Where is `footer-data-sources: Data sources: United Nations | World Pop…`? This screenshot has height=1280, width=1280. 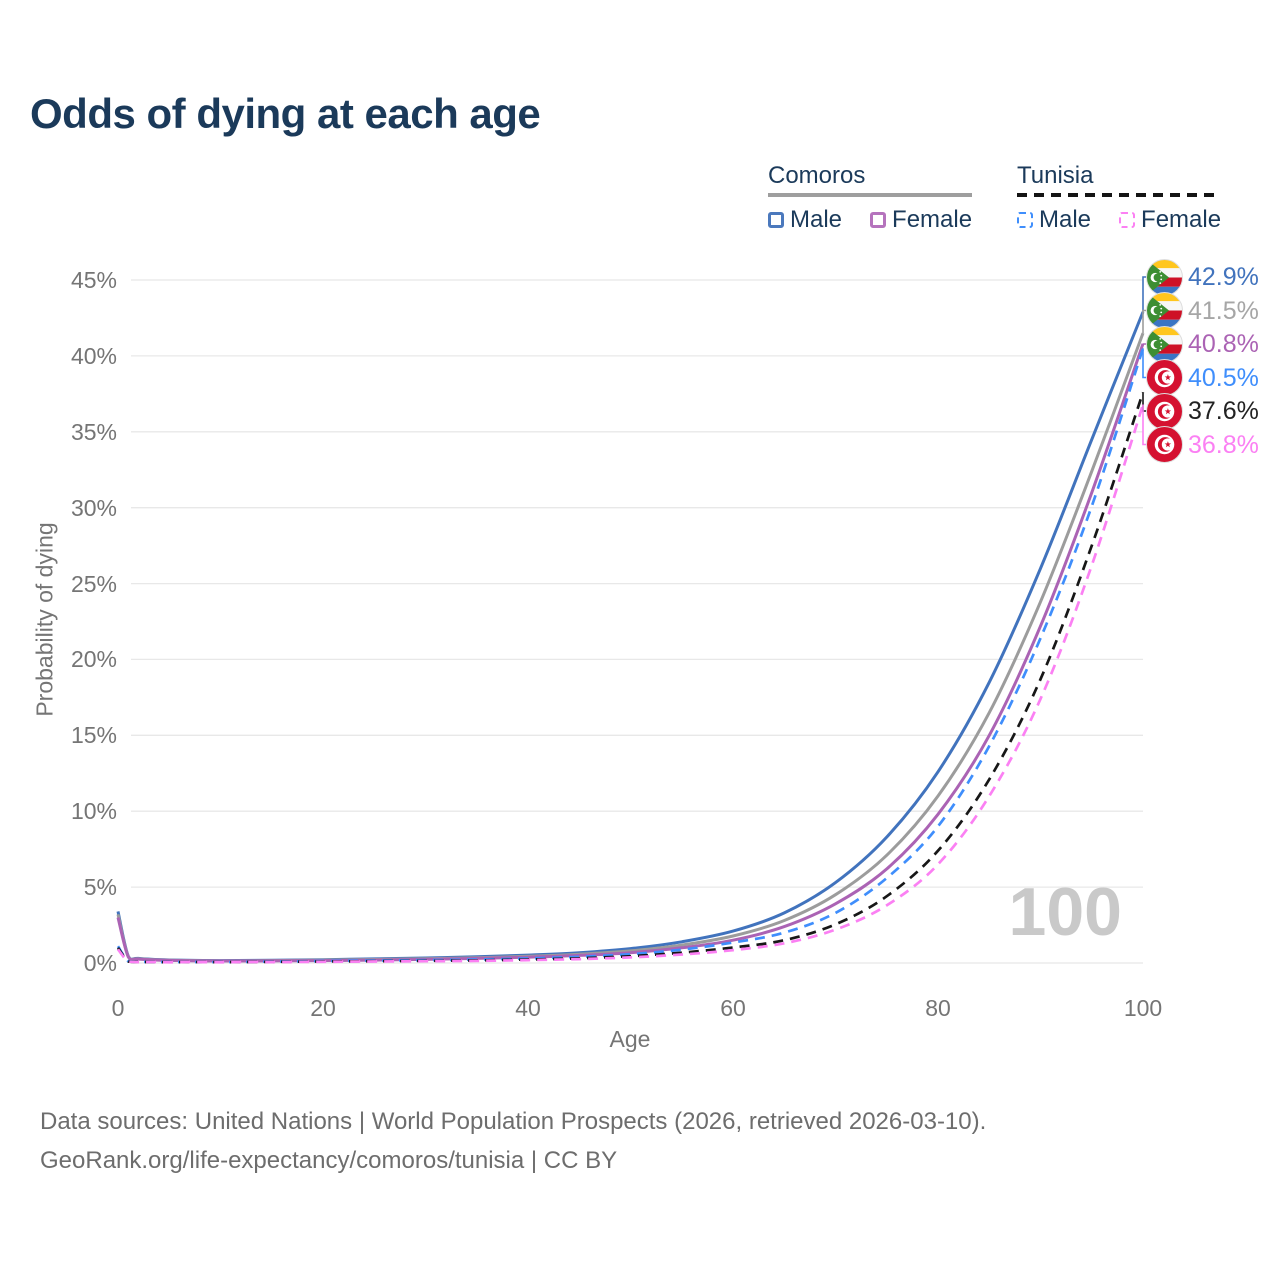 footer-data-sources: Data sources: United Nations | World Pop… is located at coordinates (513, 1121).